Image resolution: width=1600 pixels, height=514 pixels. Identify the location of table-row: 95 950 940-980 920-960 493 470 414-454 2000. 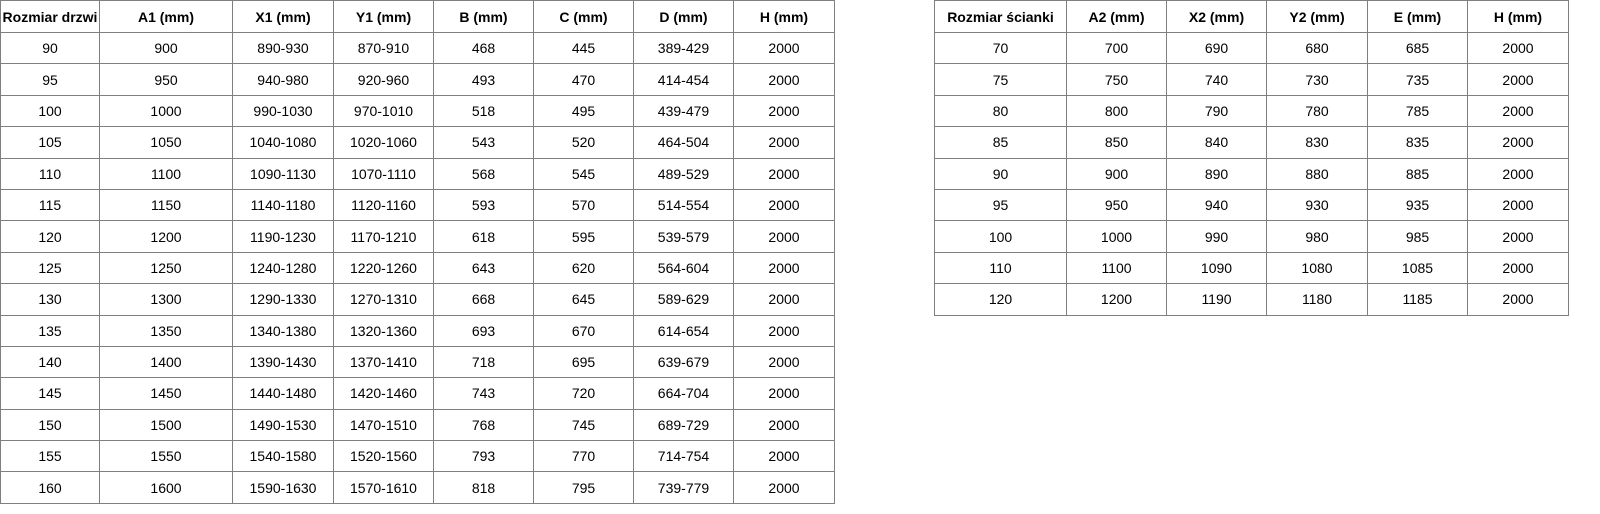
(417, 79).